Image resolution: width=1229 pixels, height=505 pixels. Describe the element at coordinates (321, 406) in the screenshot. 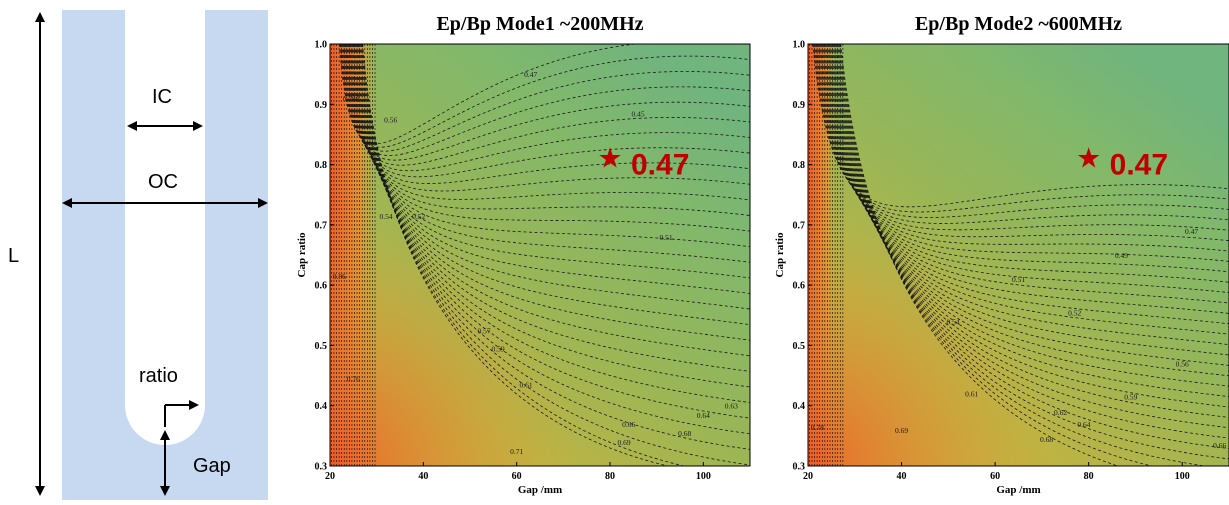

I see `chart1-y-tick-label: 0.4` at that location.